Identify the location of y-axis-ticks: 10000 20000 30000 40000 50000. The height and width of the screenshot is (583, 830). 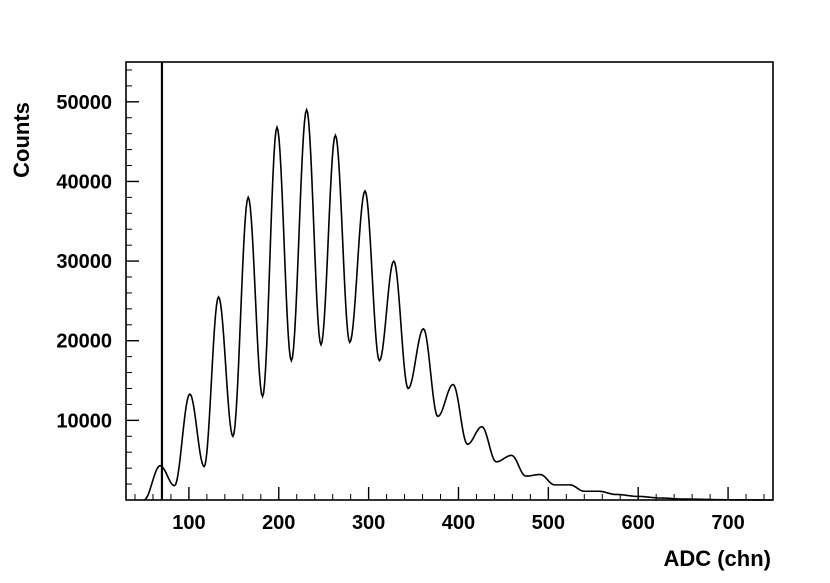
(97, 277).